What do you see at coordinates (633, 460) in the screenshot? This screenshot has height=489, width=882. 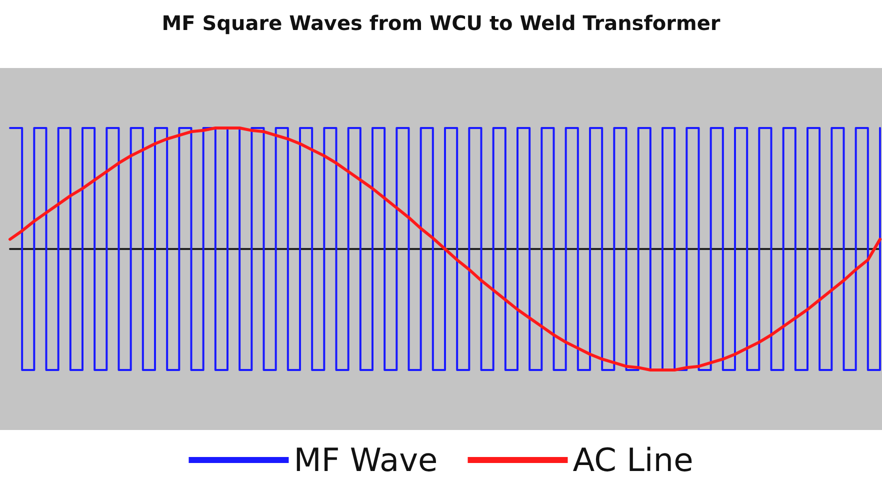 I see `legend-label: AC Line` at bounding box center [633, 460].